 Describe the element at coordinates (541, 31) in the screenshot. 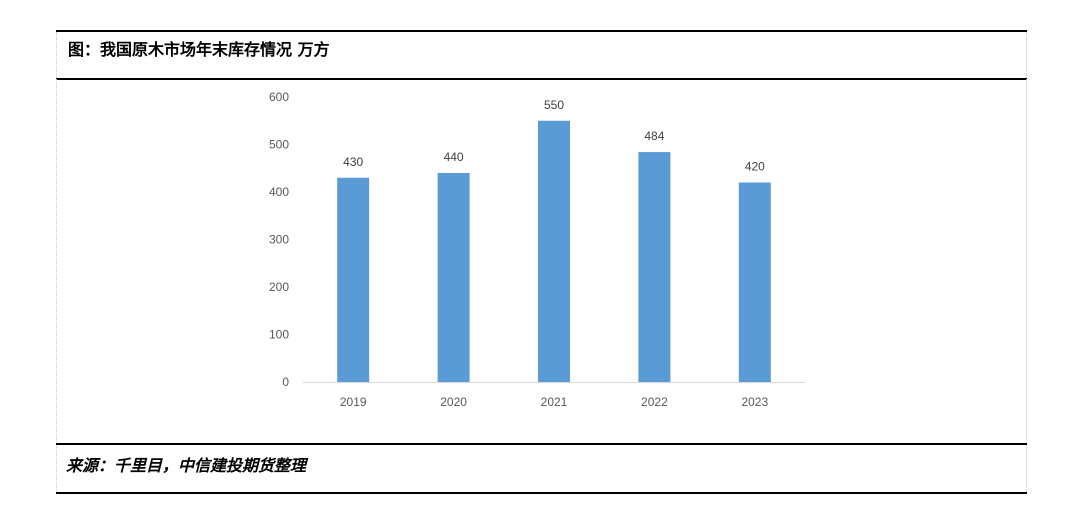

I see `top-rule` at that location.